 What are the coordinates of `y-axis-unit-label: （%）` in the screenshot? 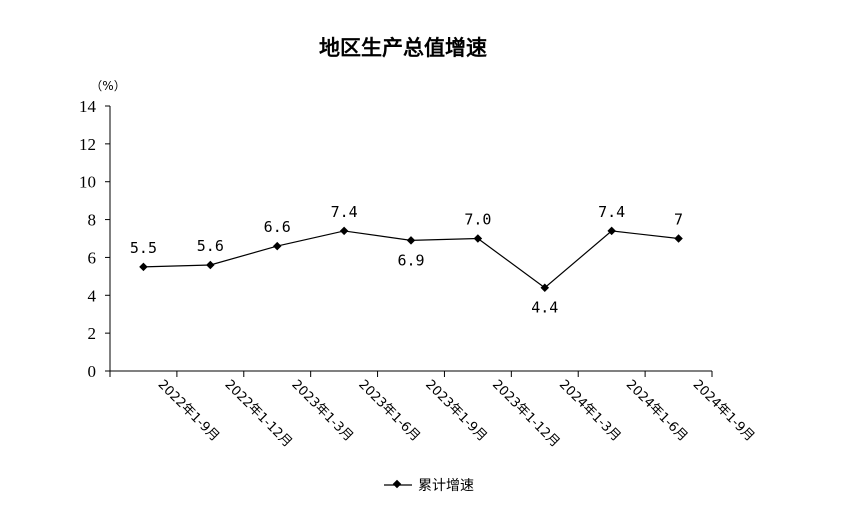 It's located at (107, 86).